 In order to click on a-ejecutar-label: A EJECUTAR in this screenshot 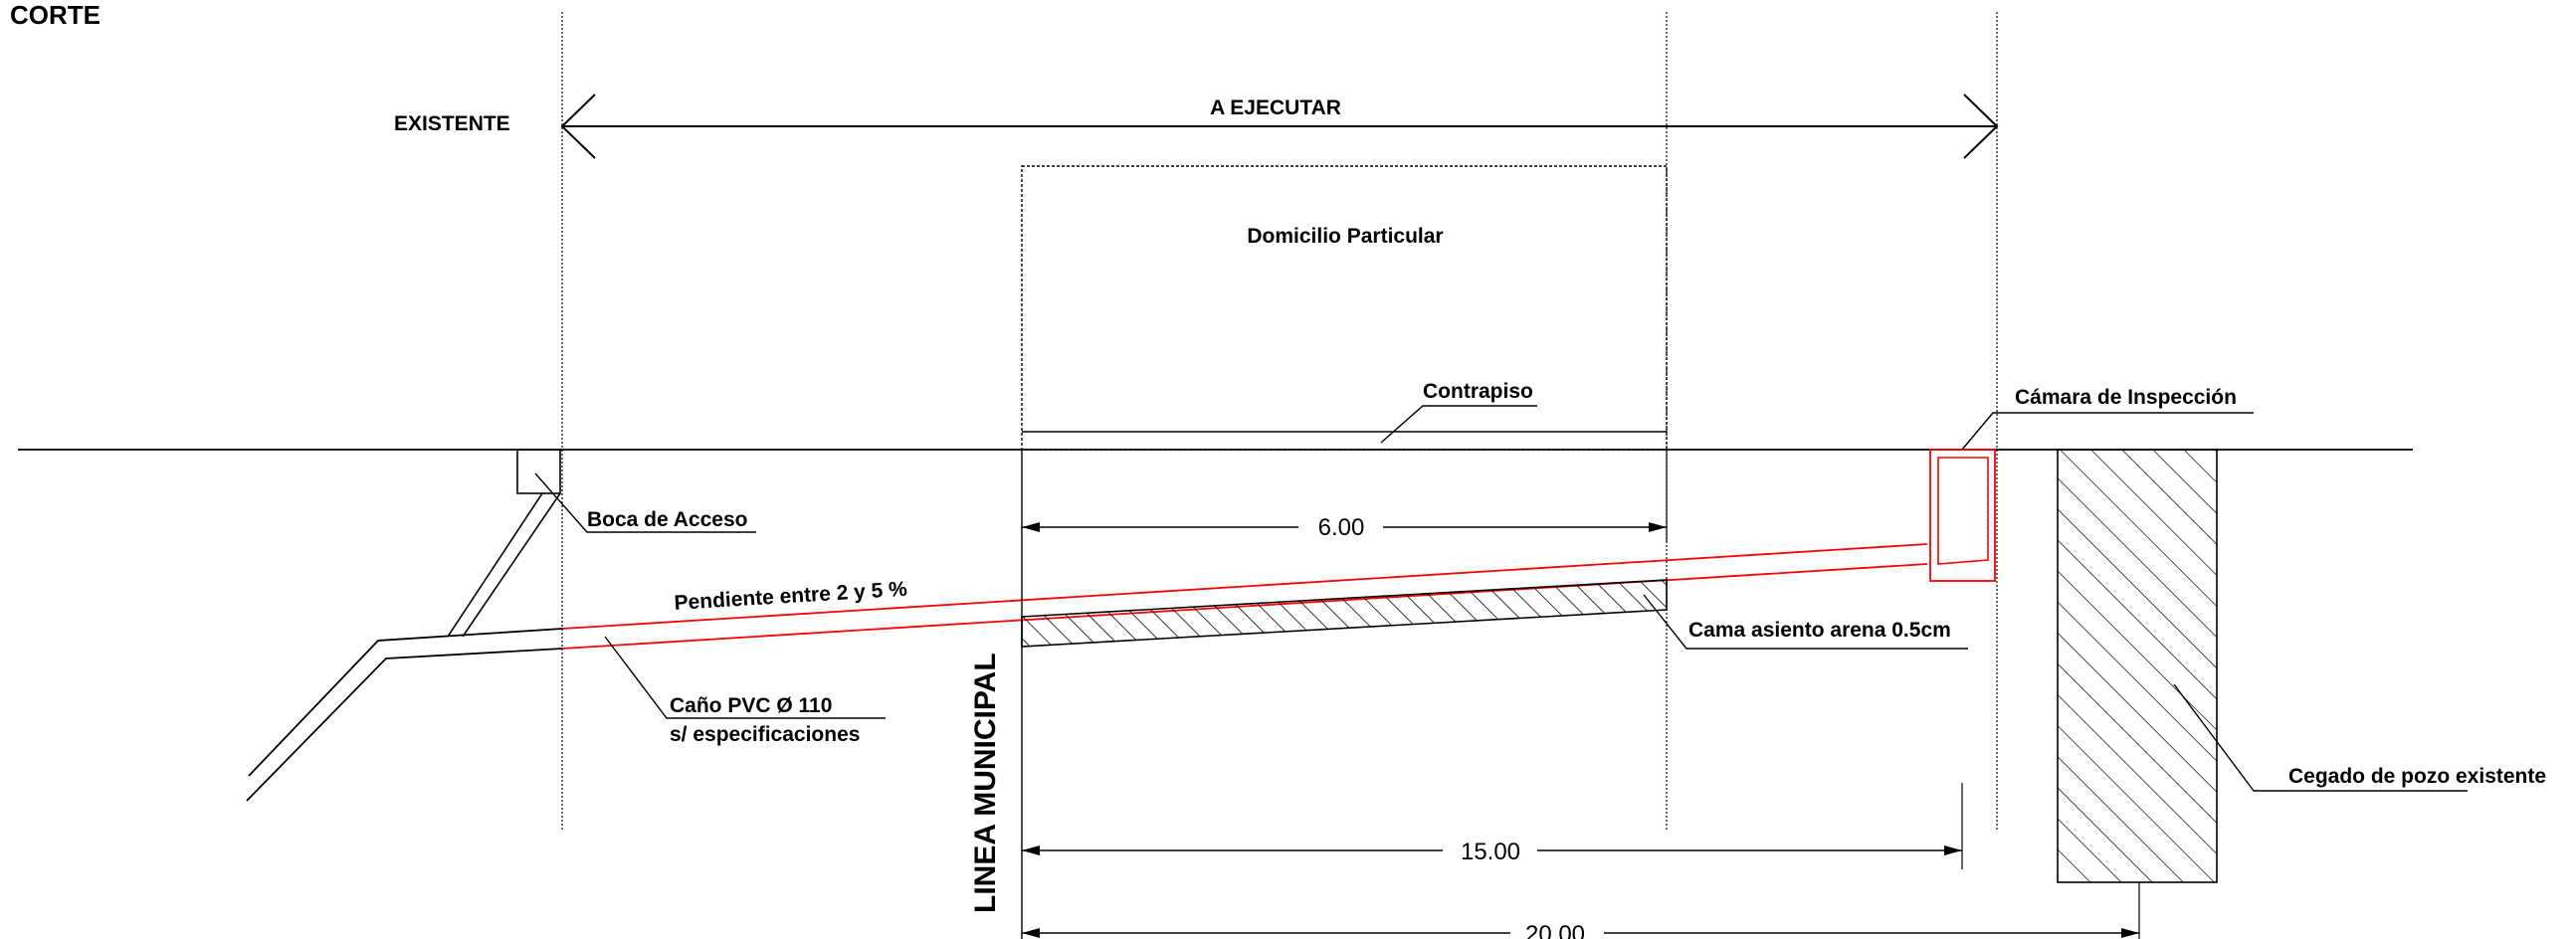, I will do `click(1275, 107)`.